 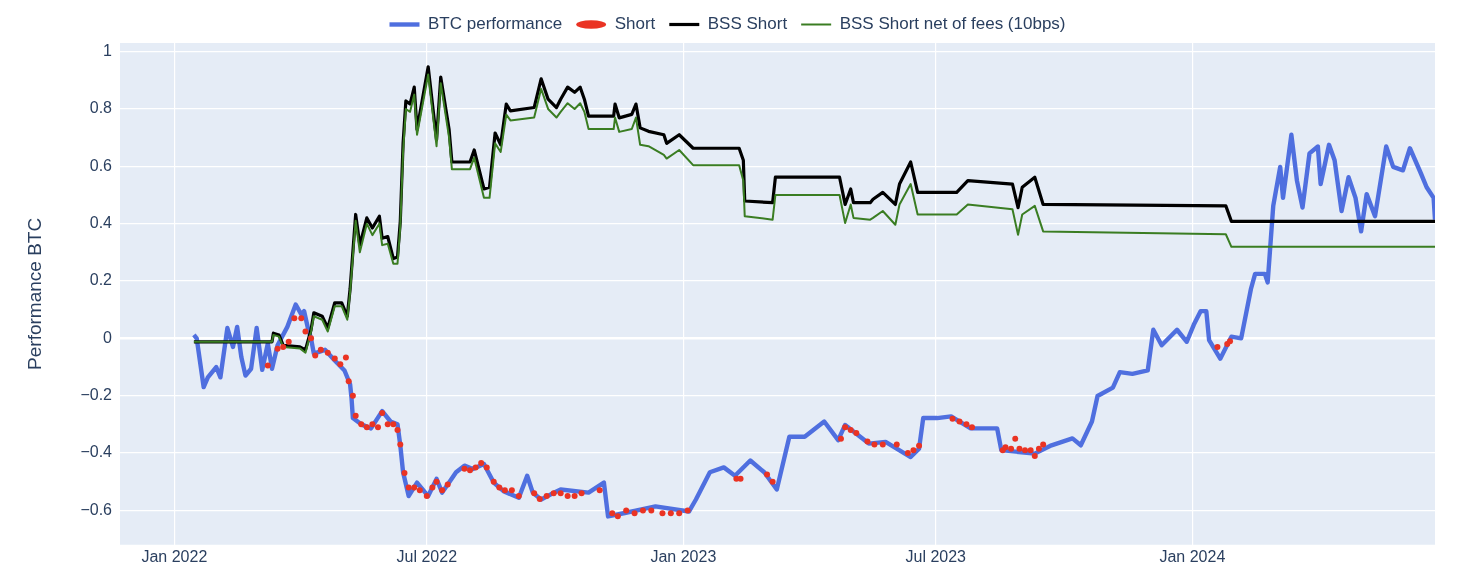 What do you see at coordinates (108, 337) in the screenshot?
I see `y-tick-label: 0` at bounding box center [108, 337].